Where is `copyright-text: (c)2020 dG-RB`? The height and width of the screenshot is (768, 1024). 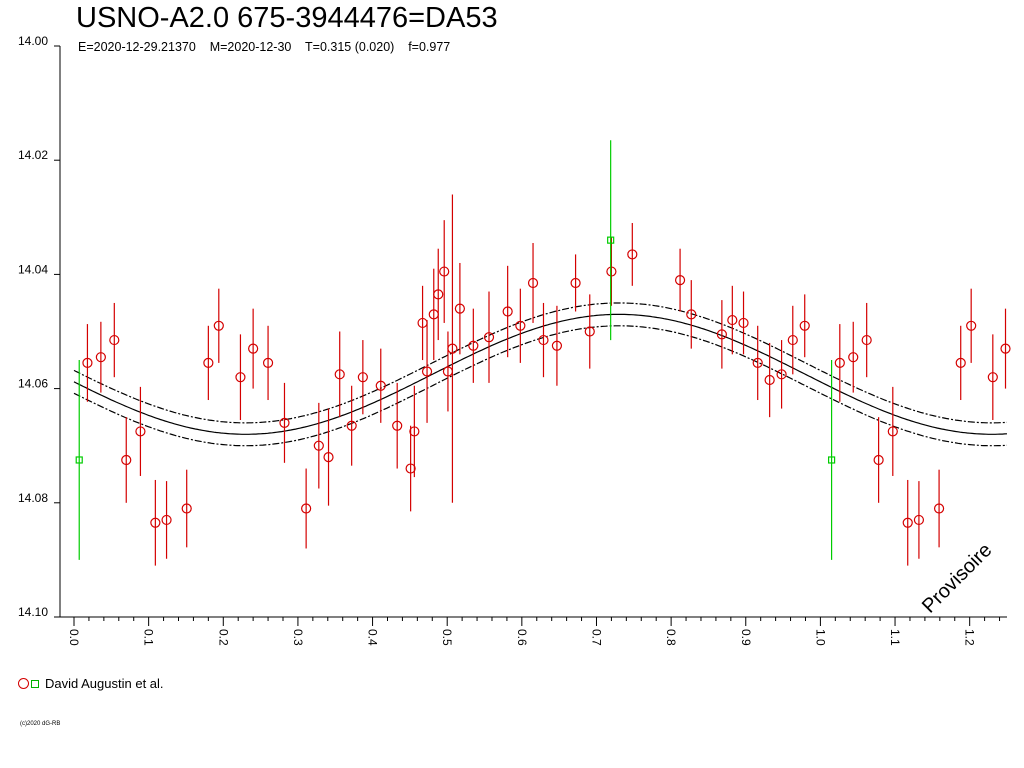
copyright-text: (c)2020 dG-RB is located at coordinates (40, 724).